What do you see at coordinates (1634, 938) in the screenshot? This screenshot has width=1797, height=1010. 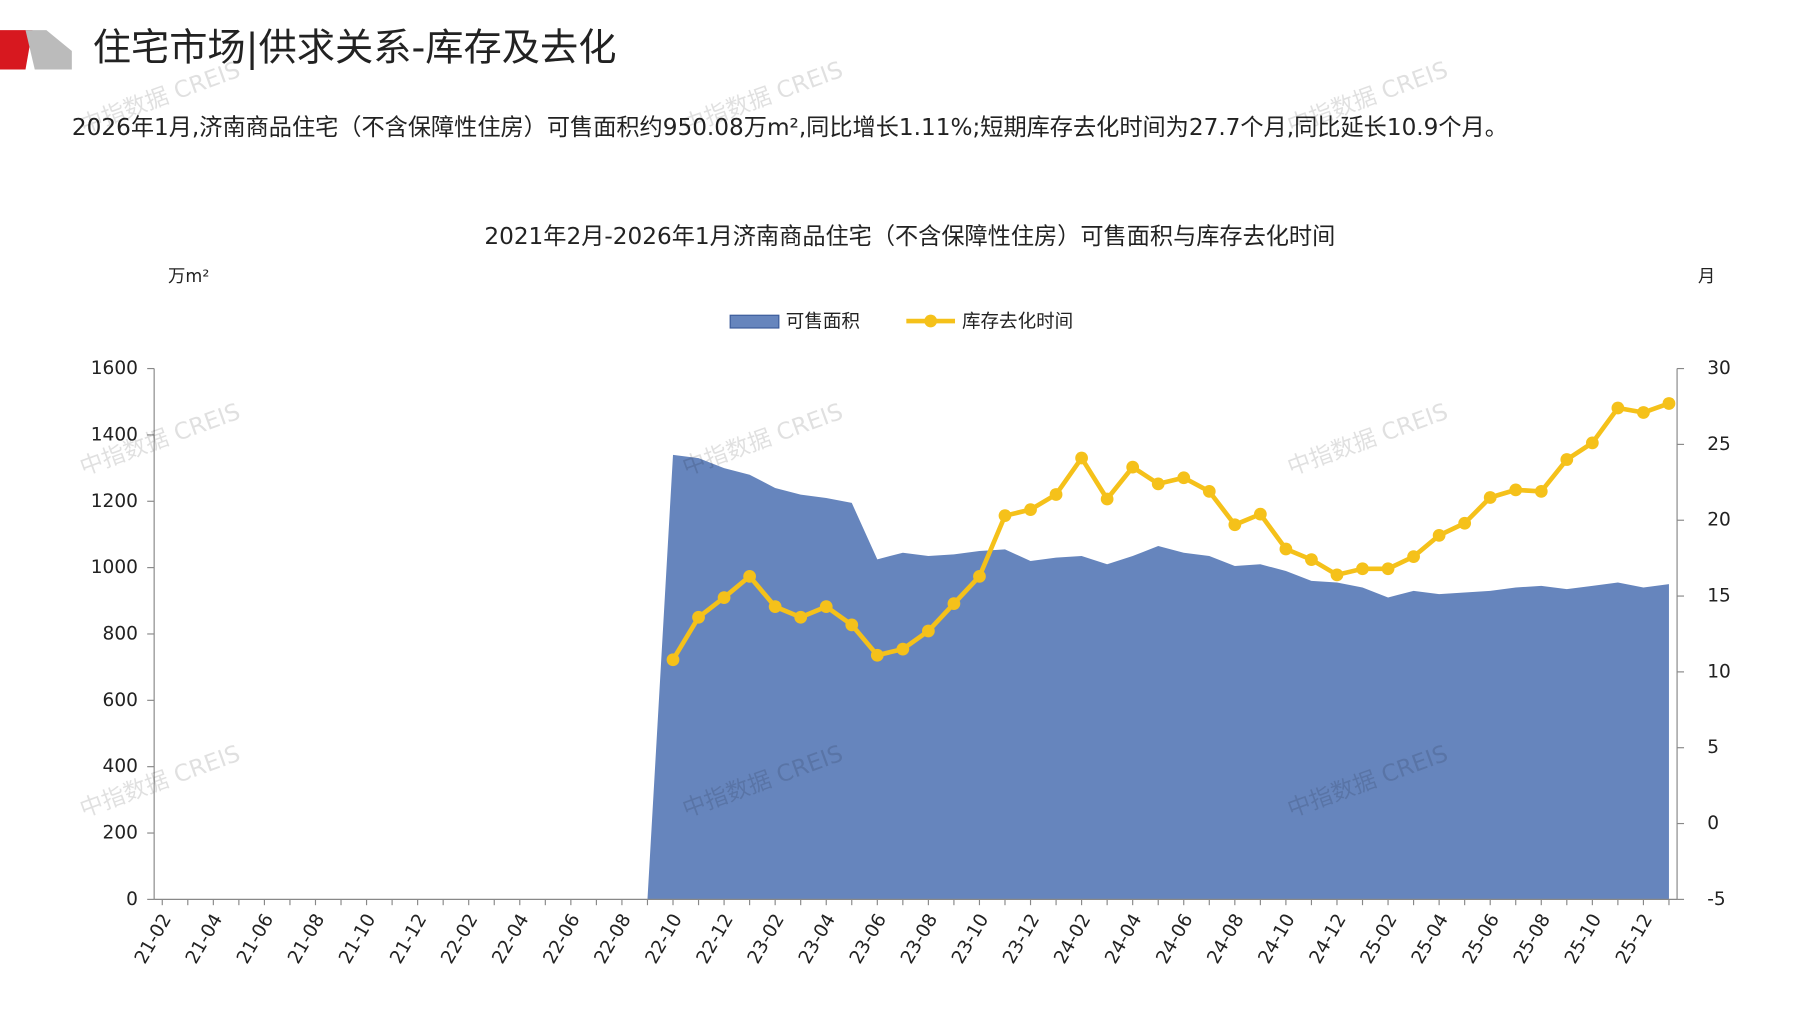 I see `x-tick-label: 25-12` at bounding box center [1634, 938].